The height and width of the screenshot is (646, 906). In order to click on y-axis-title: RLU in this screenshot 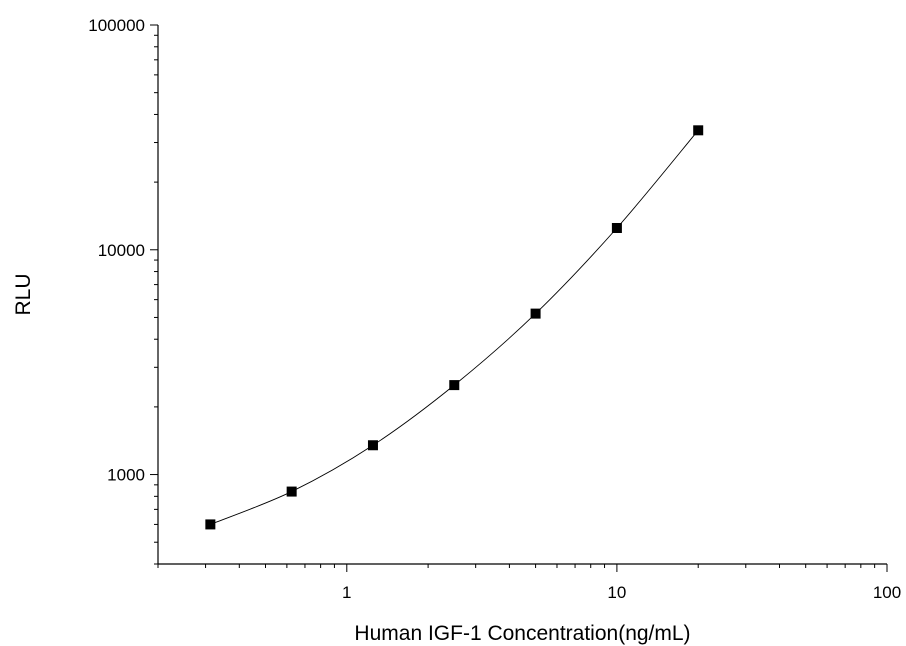, I will do `click(23, 294)`.